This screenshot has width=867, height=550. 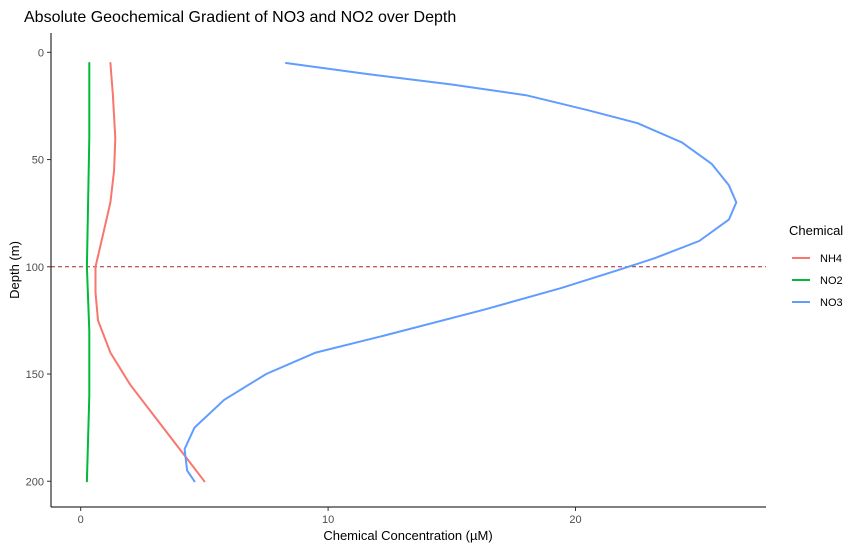 What do you see at coordinates (88, 272) in the screenshot?
I see `series-line-no2` at bounding box center [88, 272].